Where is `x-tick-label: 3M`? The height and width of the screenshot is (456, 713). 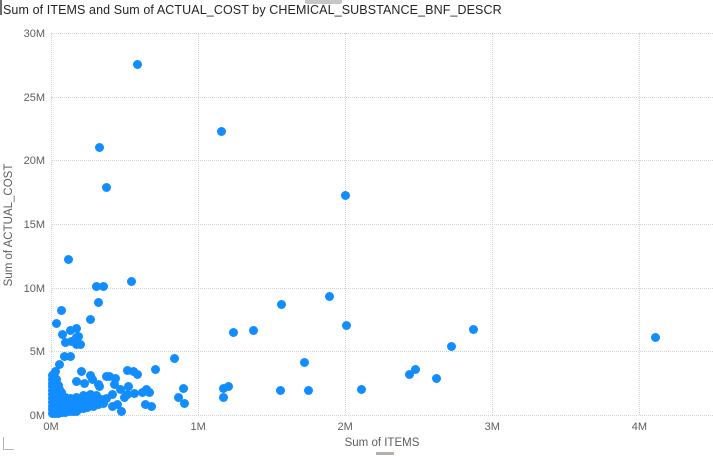
x-tick-label: 3M is located at coordinates (492, 427).